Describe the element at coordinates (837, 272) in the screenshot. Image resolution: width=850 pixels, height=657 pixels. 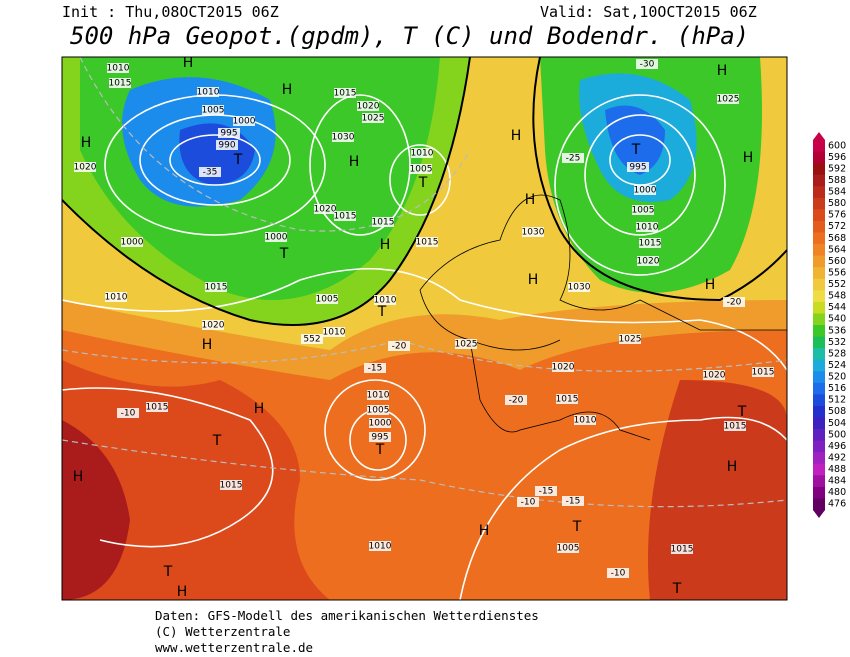
I see `colorbar-label: 556` at that location.